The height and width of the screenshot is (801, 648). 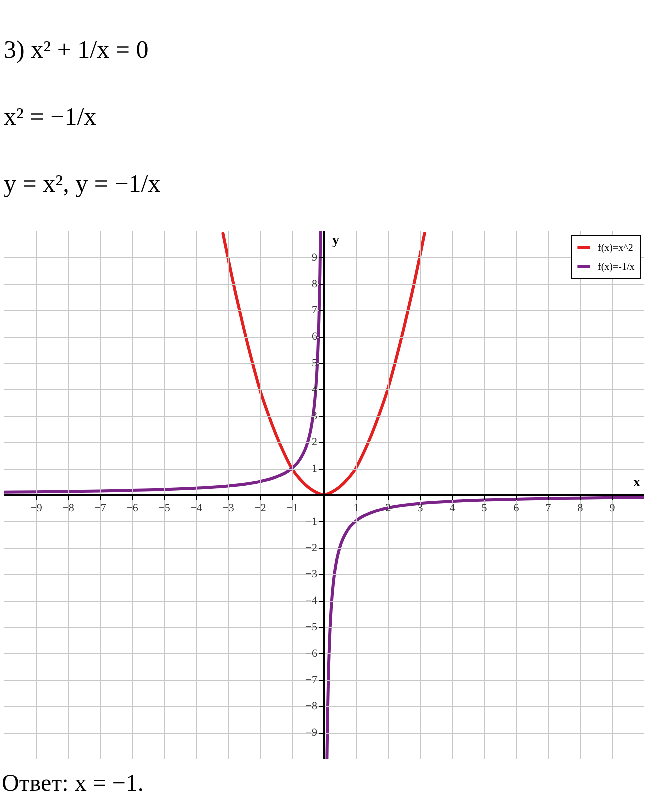 I want to click on y-tick-label: −2, so click(x=312, y=548).